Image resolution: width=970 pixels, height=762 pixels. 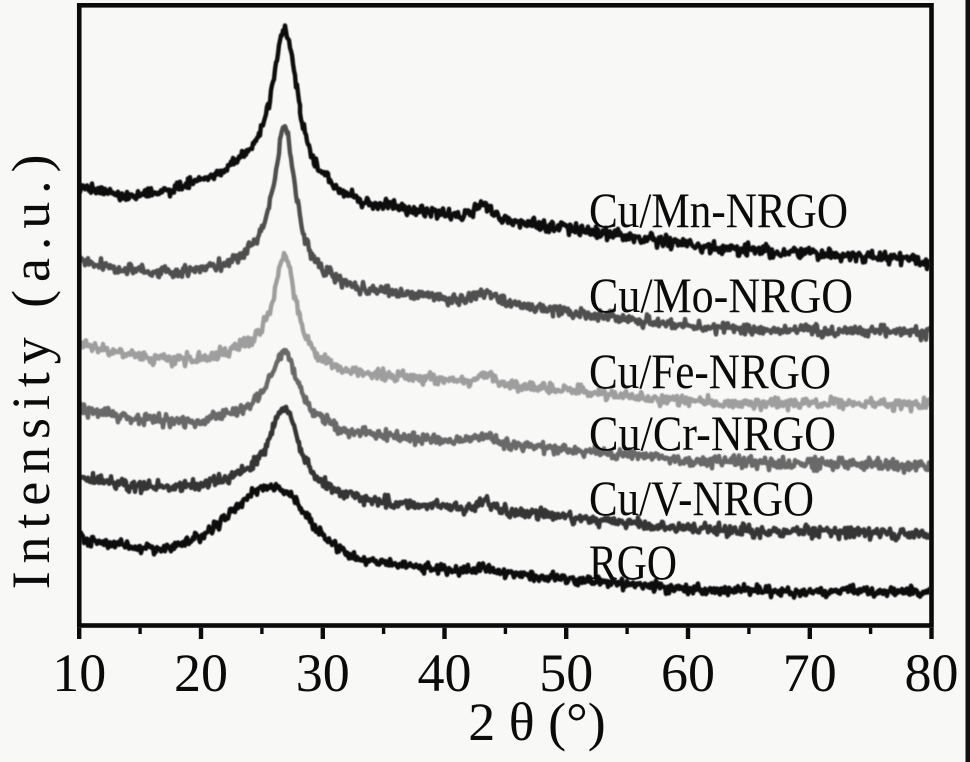 What do you see at coordinates (566, 673) in the screenshot?
I see `svg-text: 50` at bounding box center [566, 673].